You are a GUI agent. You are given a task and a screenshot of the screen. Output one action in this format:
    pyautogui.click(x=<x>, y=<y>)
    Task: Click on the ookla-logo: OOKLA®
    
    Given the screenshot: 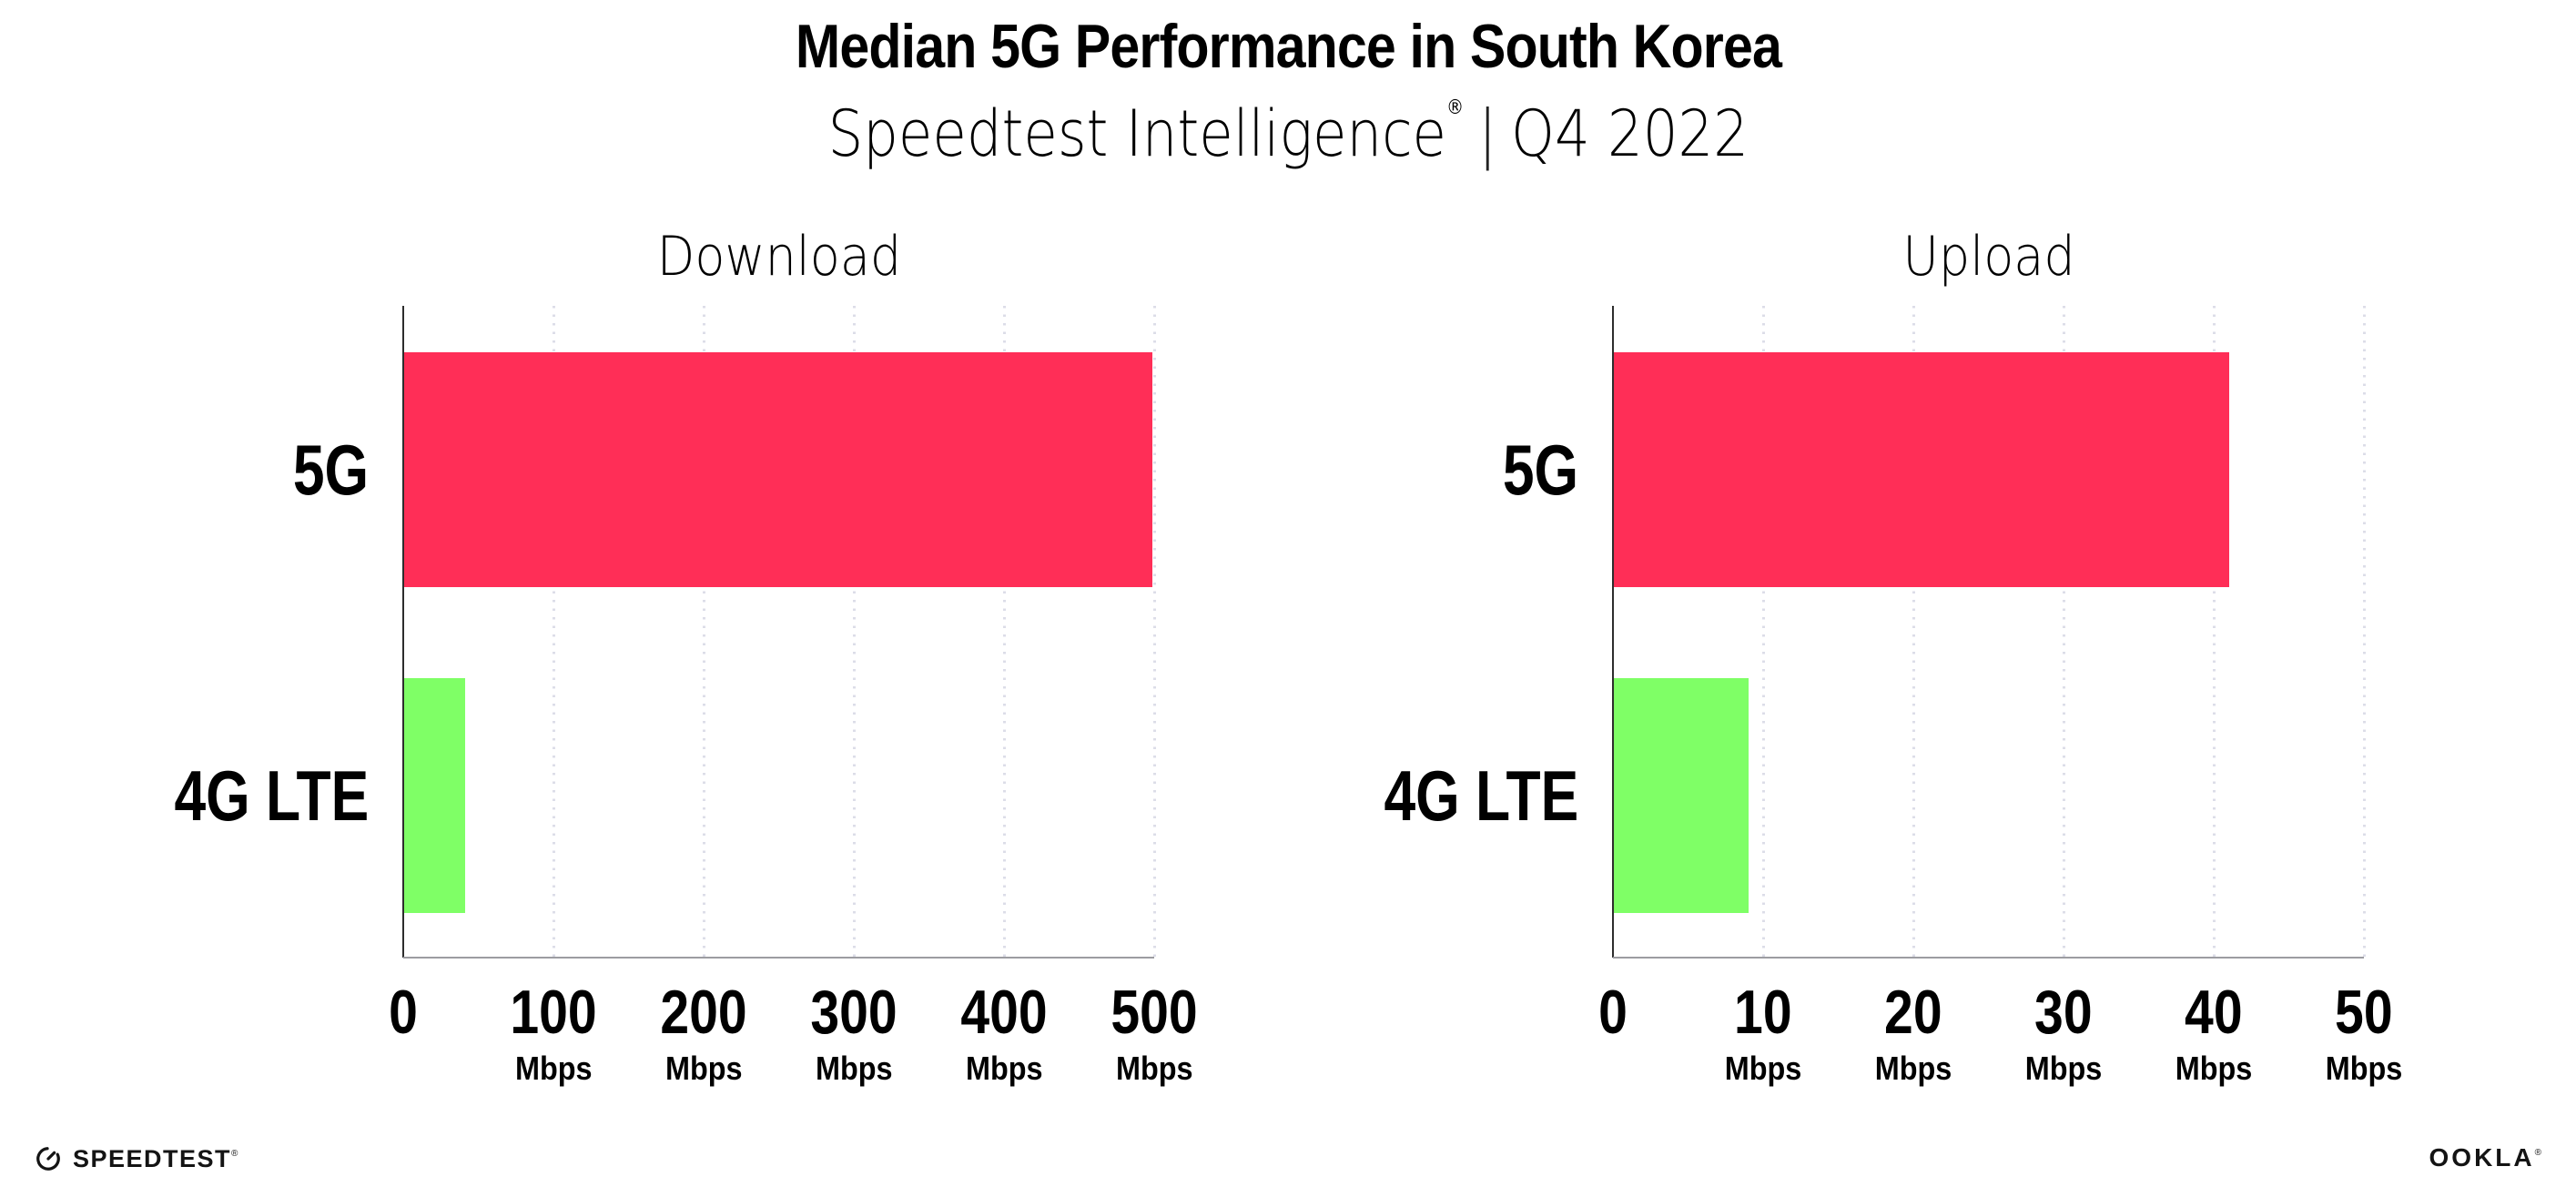 What is the action you would take?
    pyautogui.click(x=2486, y=1158)
    